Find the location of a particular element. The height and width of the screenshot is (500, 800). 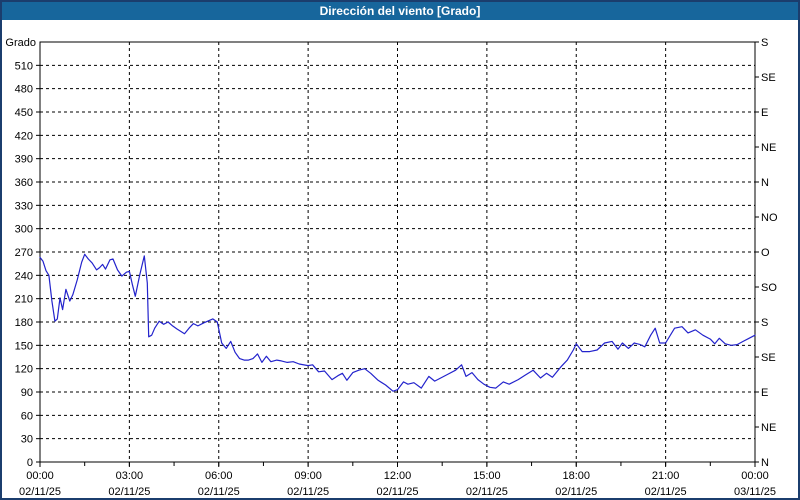

tick-label: 90 is located at coordinates (27, 393).